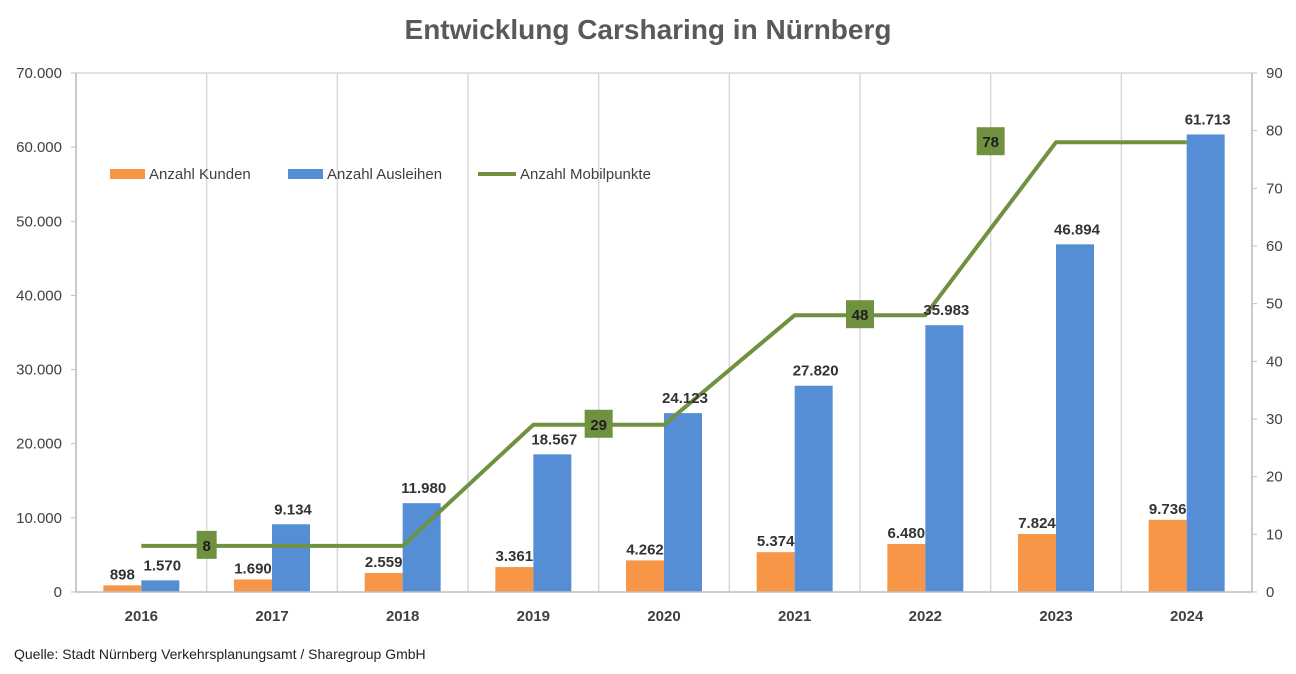  Describe the element at coordinates (816, 371) in the screenshot. I see `data-label-ausleihen: 27.820` at that location.